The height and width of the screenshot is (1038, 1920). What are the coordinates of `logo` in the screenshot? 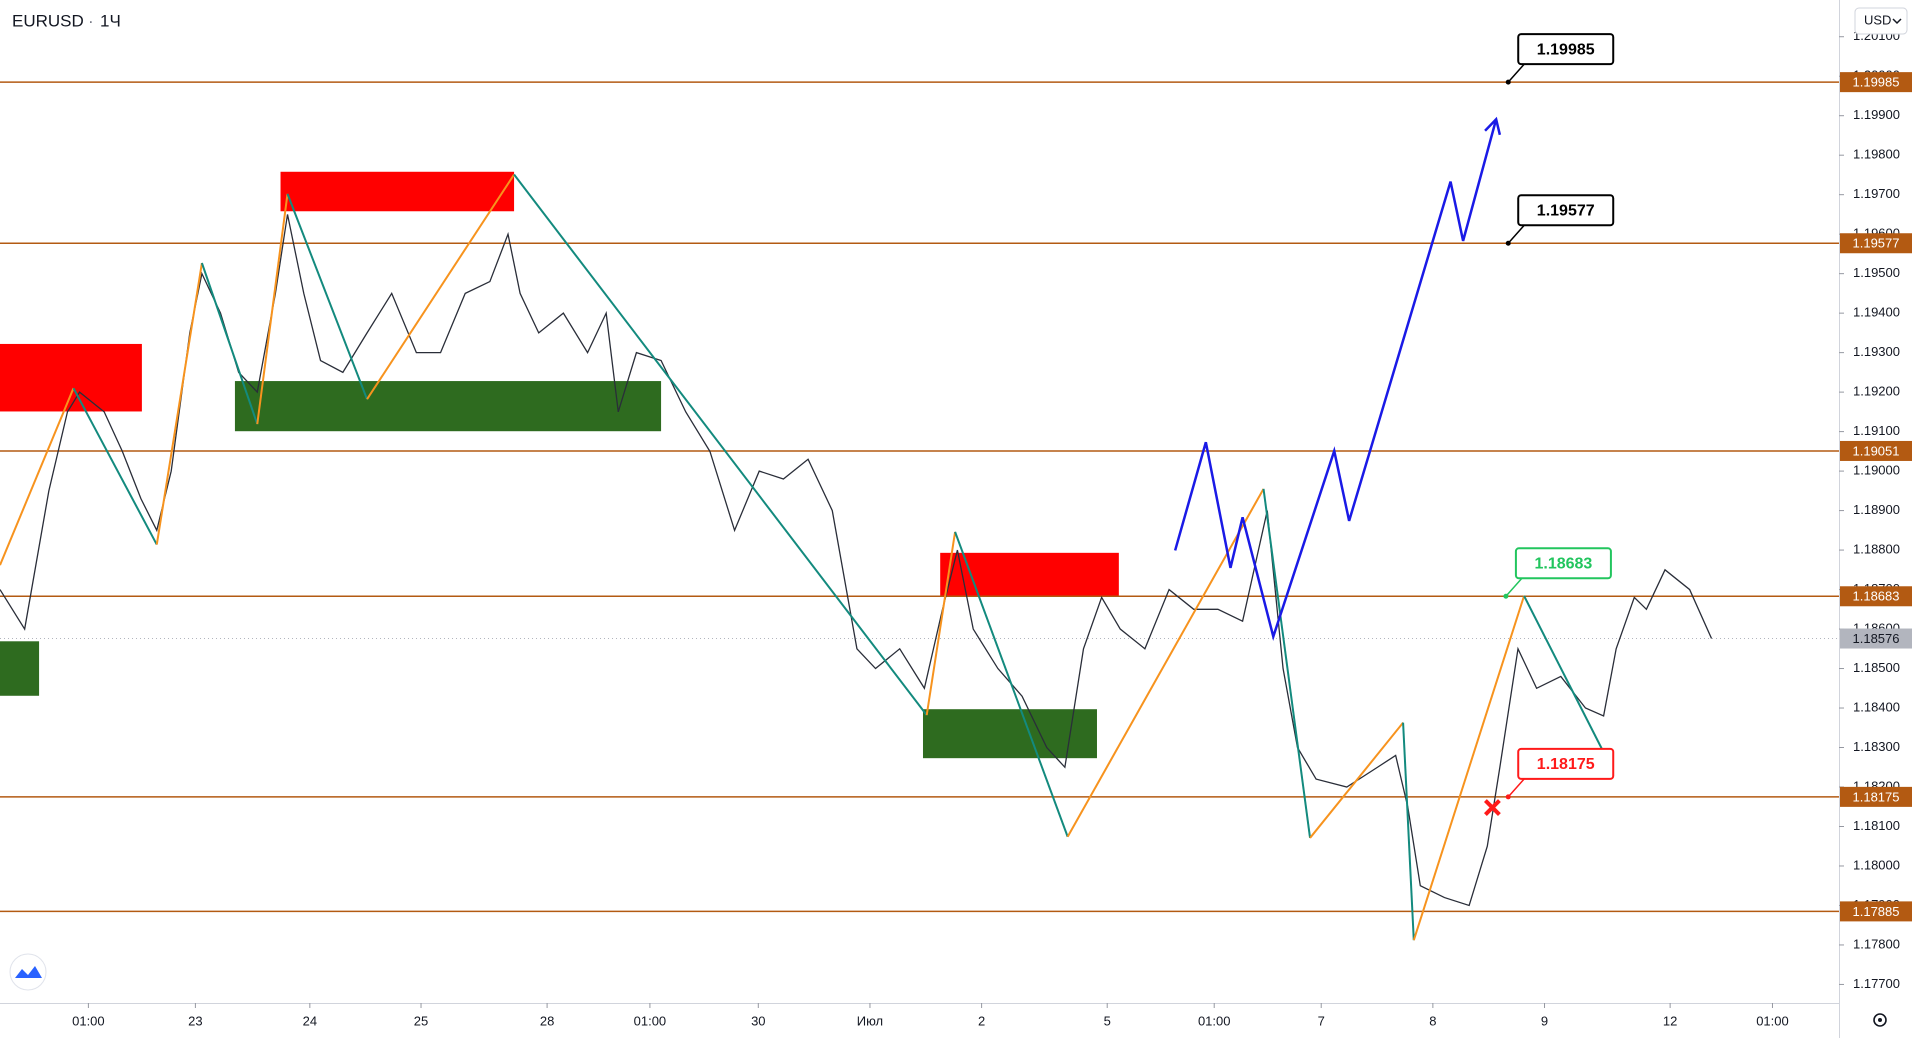 It's located at (28, 972).